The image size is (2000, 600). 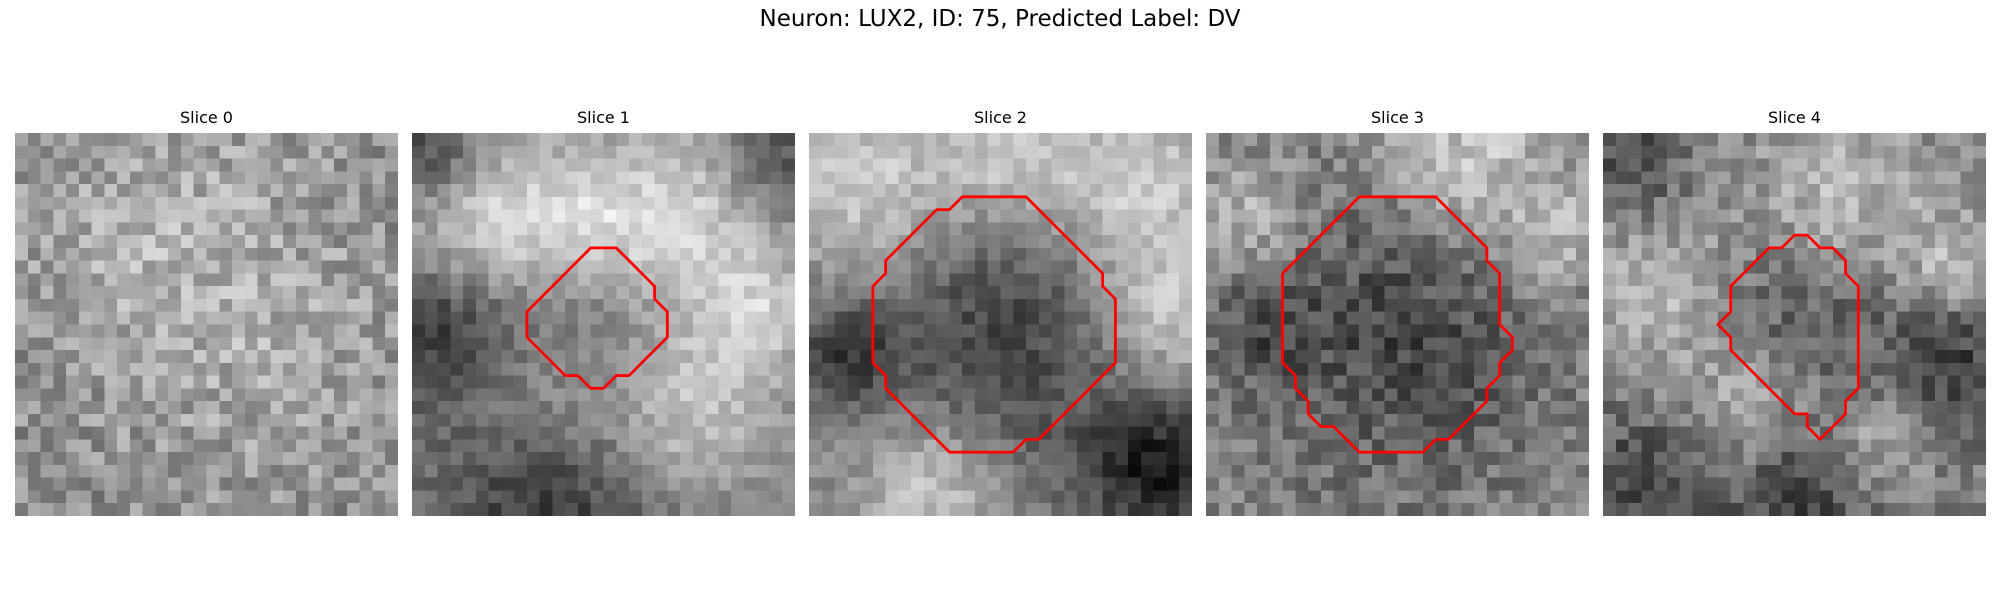 What do you see at coordinates (1397, 117) in the screenshot?
I see `slice-title: Slice 3` at bounding box center [1397, 117].